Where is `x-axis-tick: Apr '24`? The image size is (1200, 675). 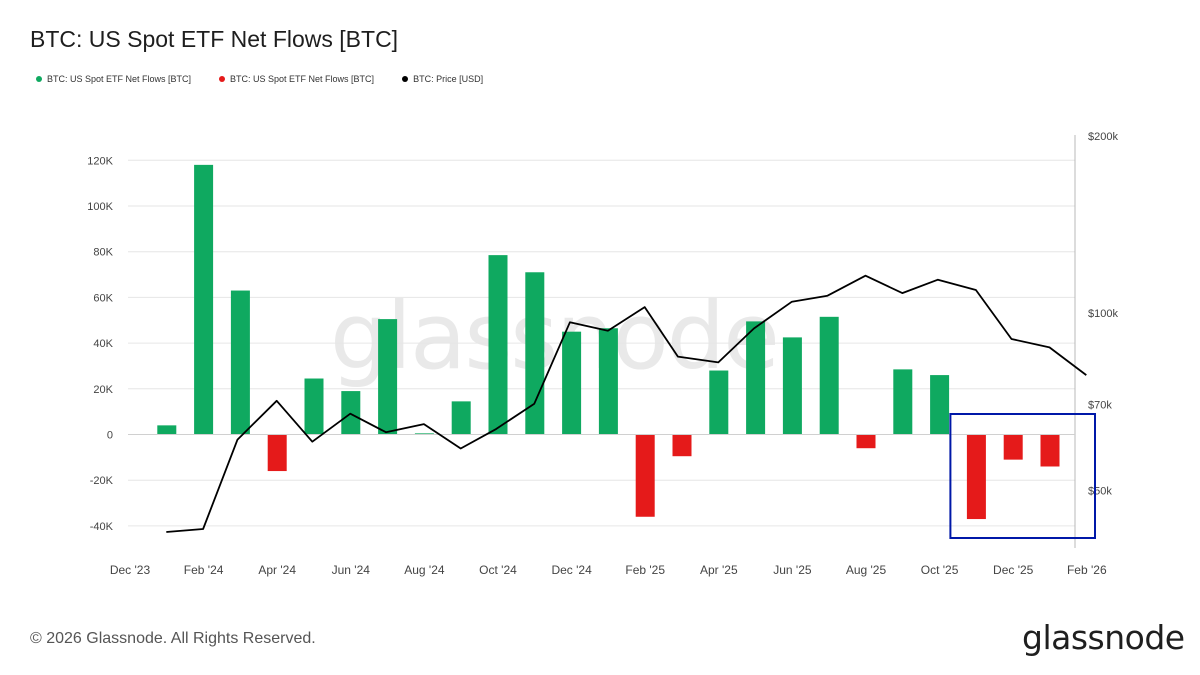
x-axis-tick: Apr '24 is located at coordinates (277, 570).